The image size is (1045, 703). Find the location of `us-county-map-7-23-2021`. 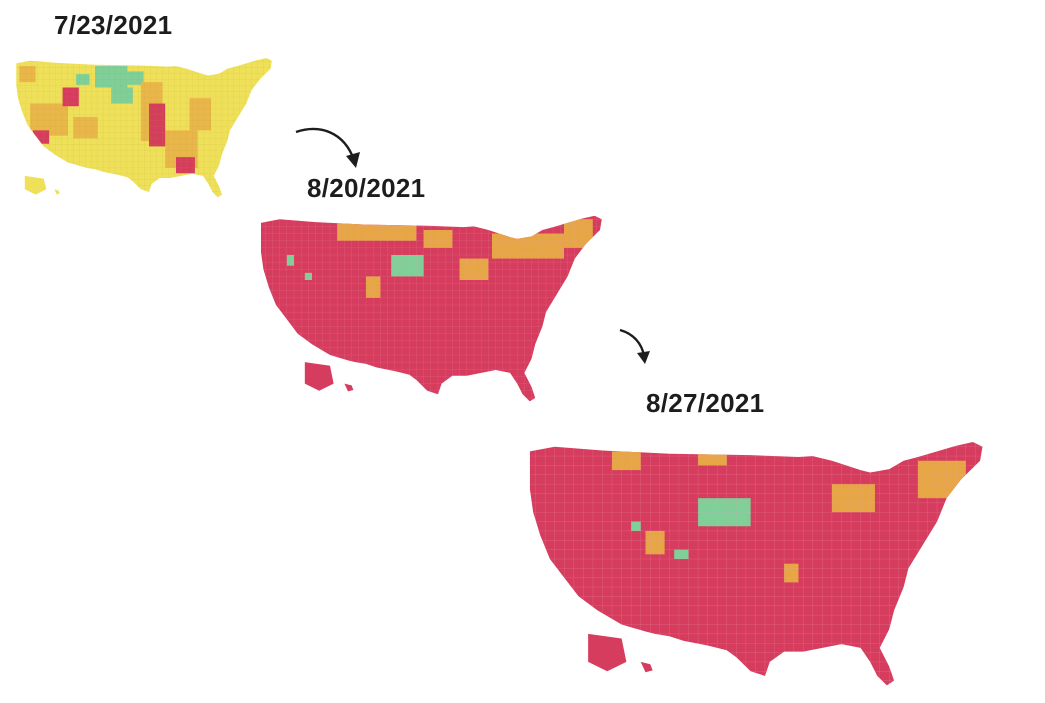

us-county-map-7-23-2021 is located at coordinates (149, 125).